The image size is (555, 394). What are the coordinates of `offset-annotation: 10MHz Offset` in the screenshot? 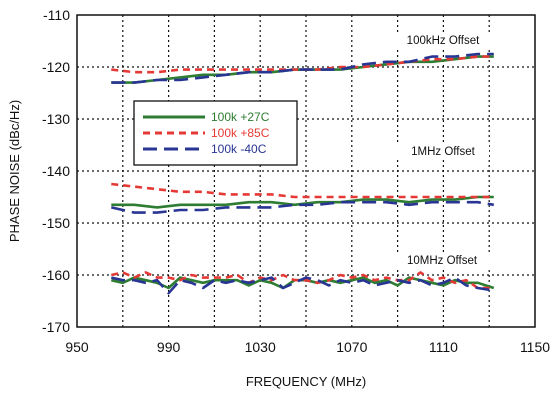 It's located at (442, 261).